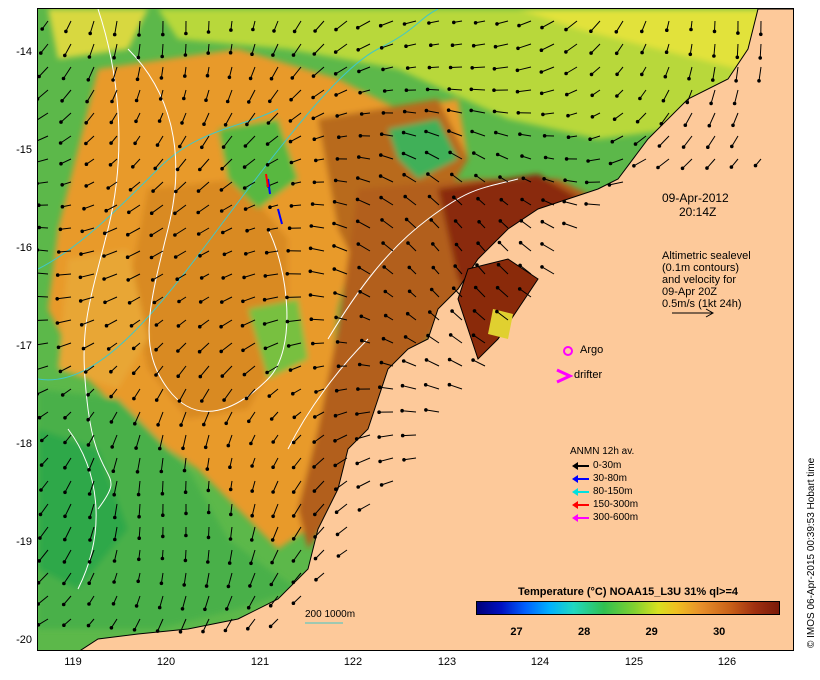 Image resolution: width=820 pixels, height=680 pixels. I want to click on anmn-legend-title: ANMN 12h av., so click(602, 451).